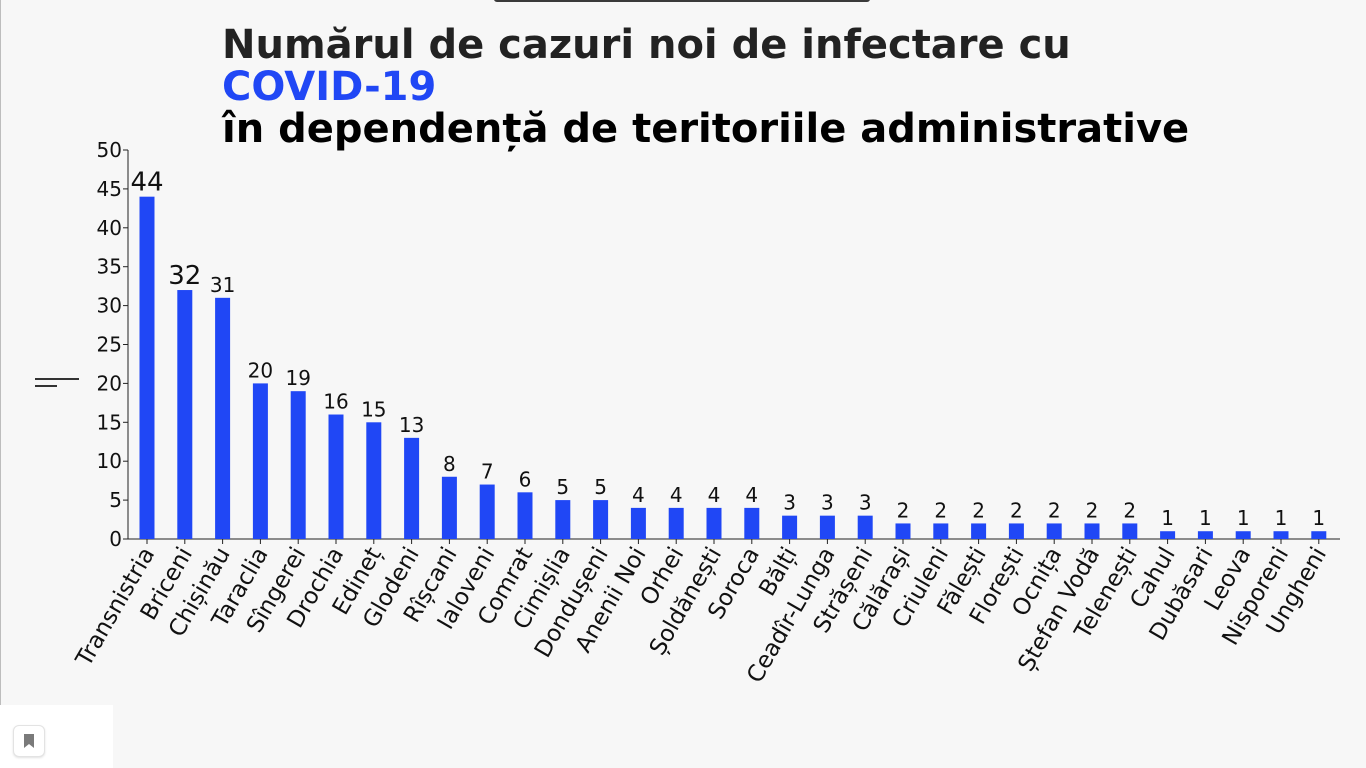  What do you see at coordinates (646, 45) in the screenshot?
I see `title-line-1: Numărul de cazuri noi de infectare cu` at bounding box center [646, 45].